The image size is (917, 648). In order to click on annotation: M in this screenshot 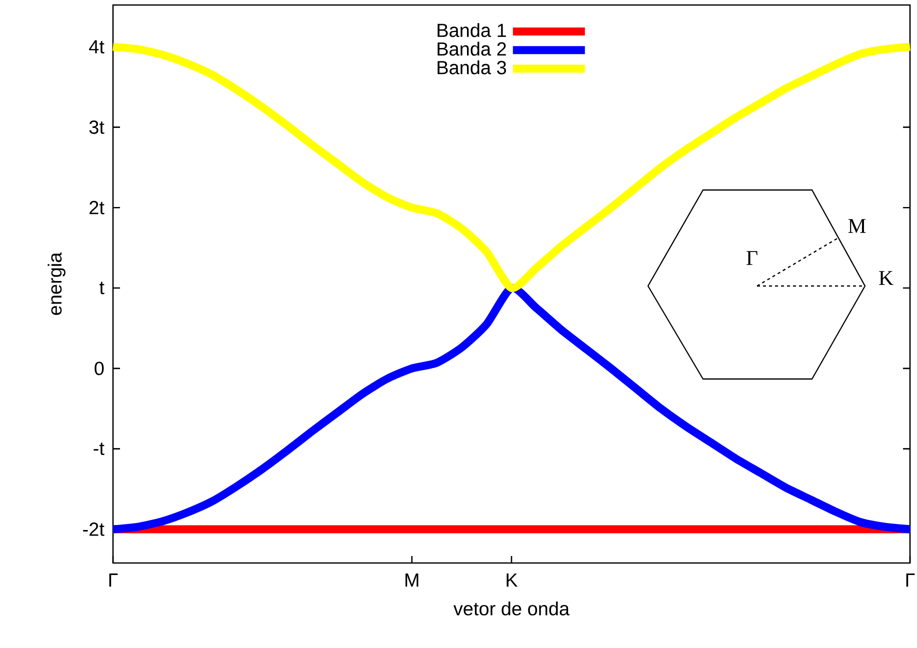, I will do `click(857, 226)`.